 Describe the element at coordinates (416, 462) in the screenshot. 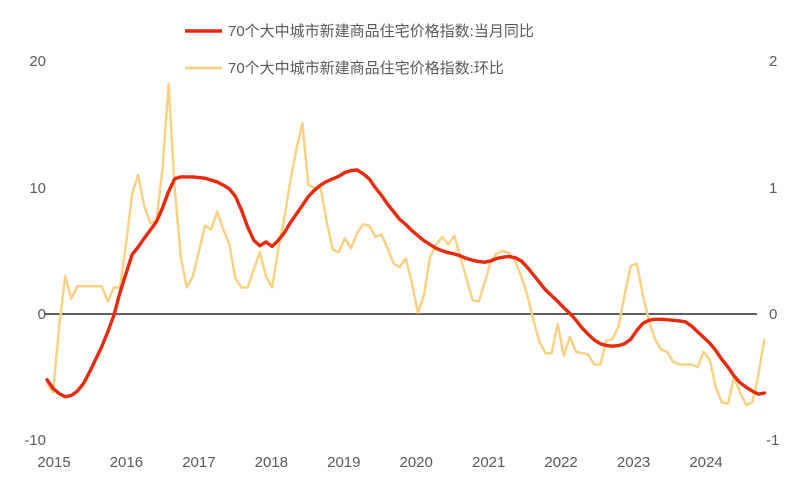

I see `x-tick-2020: 2020` at that location.